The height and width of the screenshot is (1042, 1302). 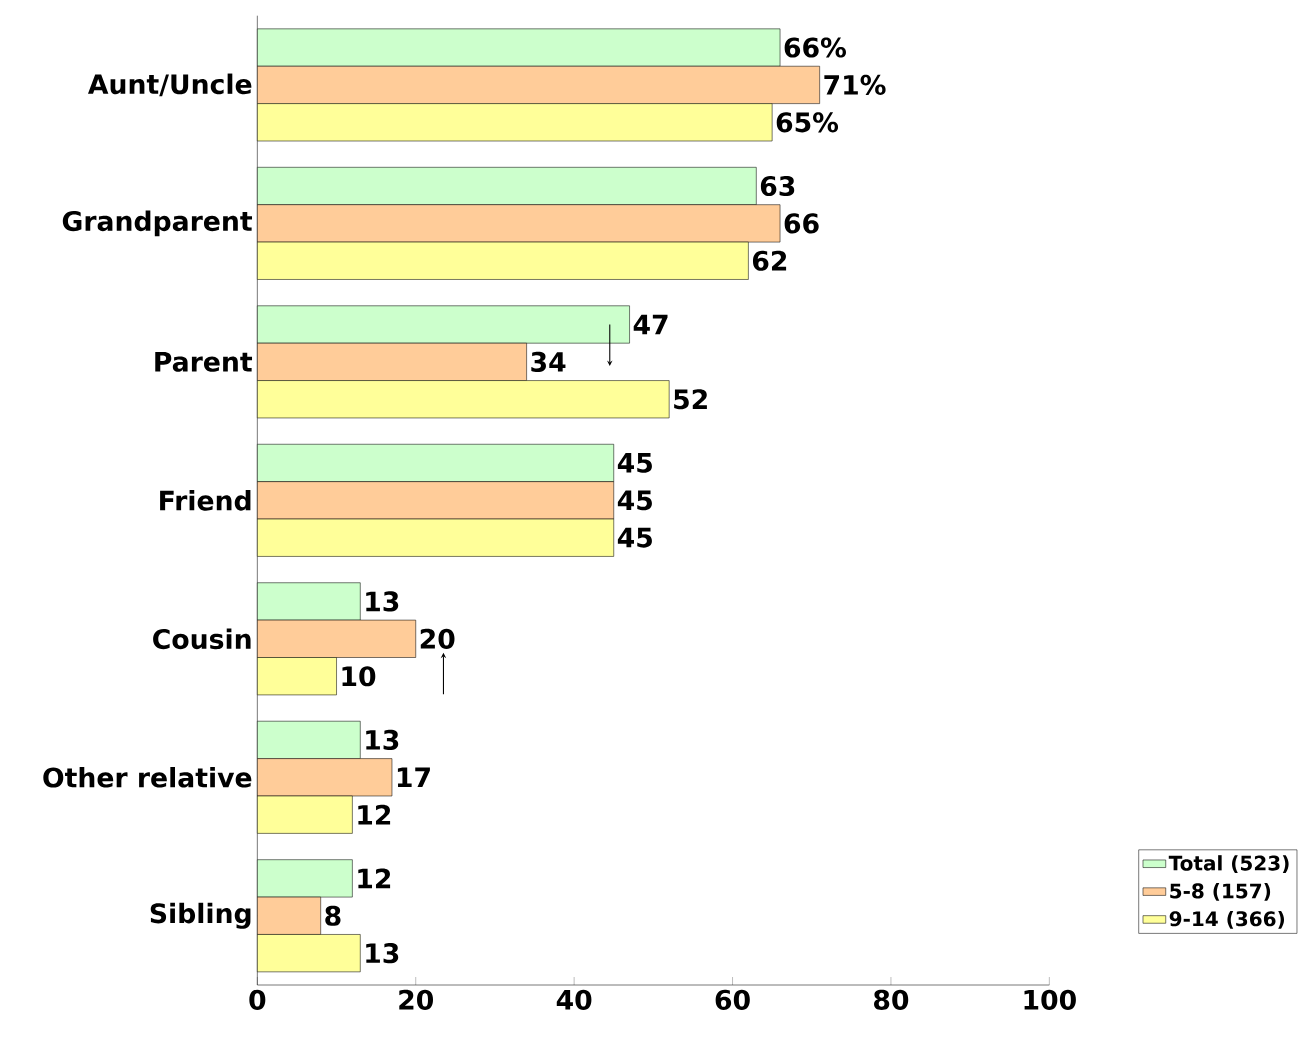 What do you see at coordinates (413, 777) in the screenshot?
I see `data-label: 17` at bounding box center [413, 777].